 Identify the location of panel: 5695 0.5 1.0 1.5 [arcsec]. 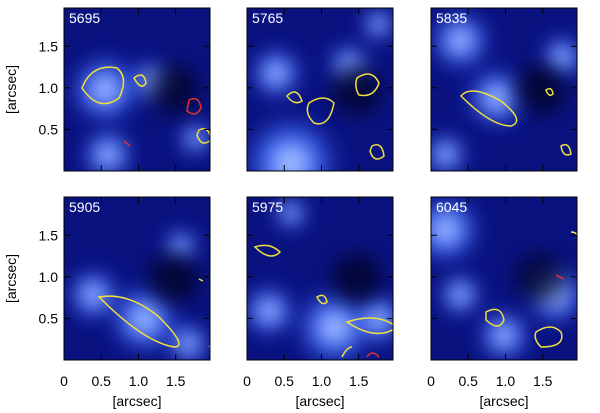
(107, 89).